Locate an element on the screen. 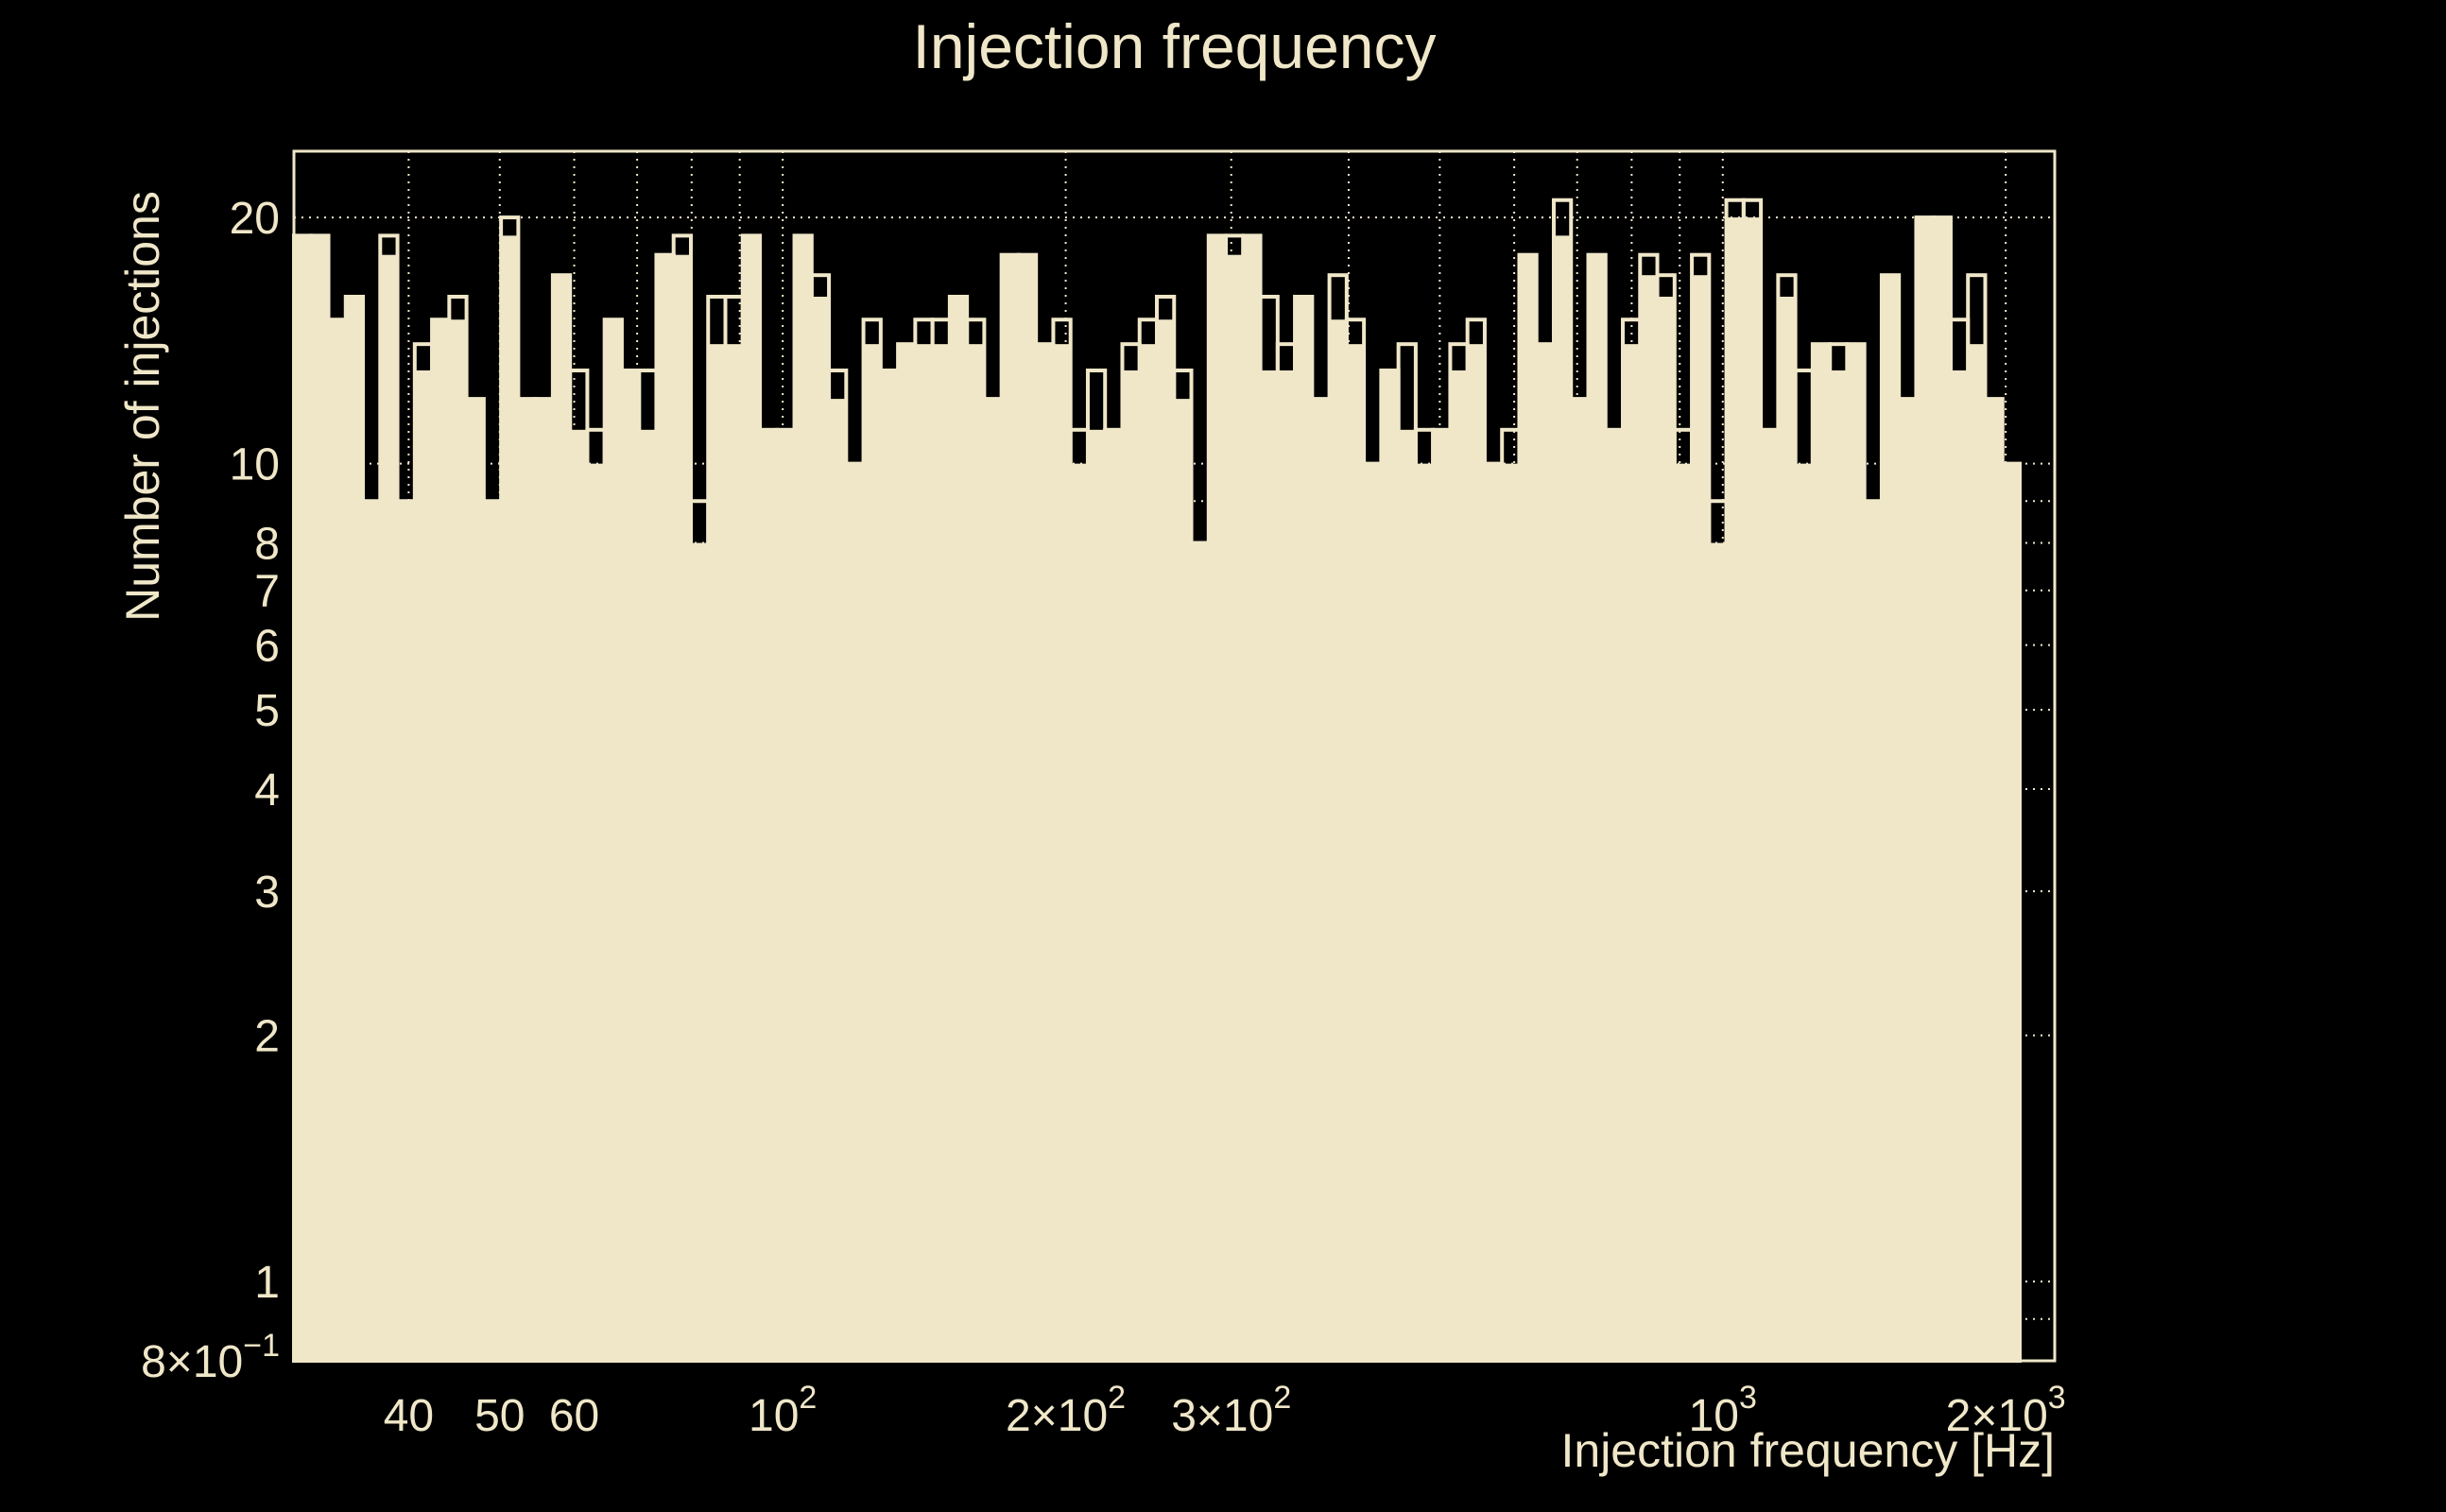  y-tick-label: 4 is located at coordinates (267, 790).